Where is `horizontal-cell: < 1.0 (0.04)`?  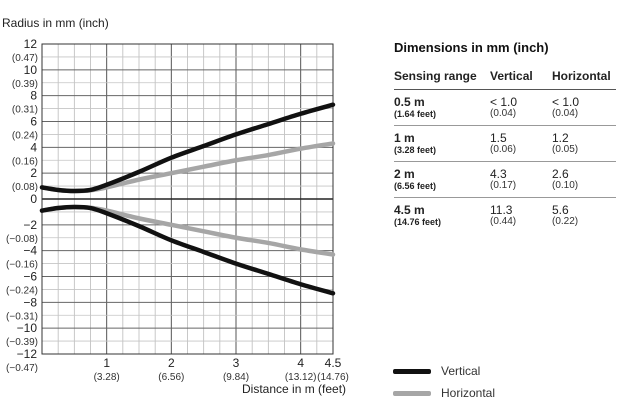 horizontal-cell: < 1.0 (0.04) is located at coordinates (584, 107).